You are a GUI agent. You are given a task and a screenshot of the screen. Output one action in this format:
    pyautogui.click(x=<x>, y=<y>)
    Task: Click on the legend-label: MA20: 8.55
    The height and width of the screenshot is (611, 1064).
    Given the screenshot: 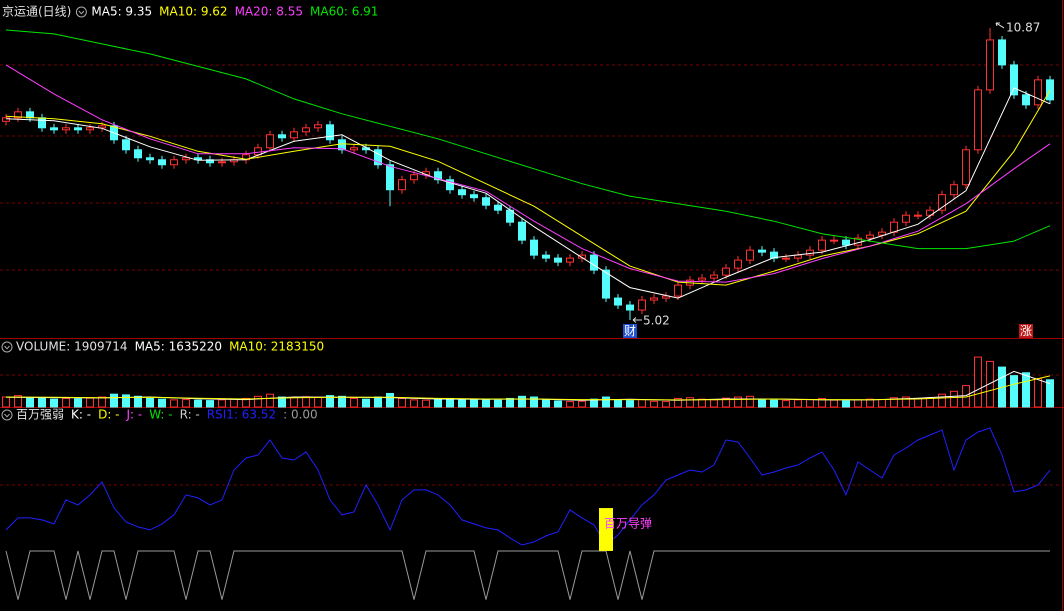 What is the action you would take?
    pyautogui.click(x=269, y=12)
    